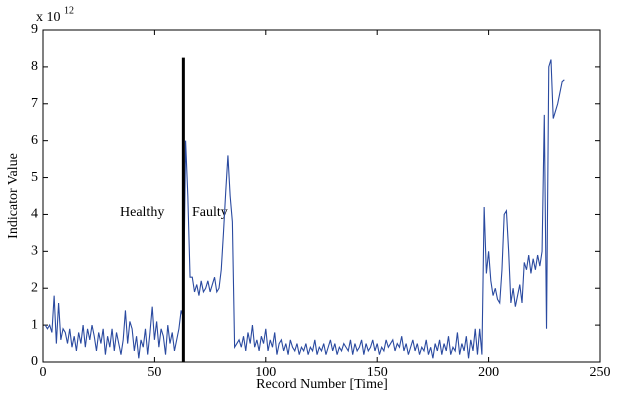  Describe the element at coordinates (154, 372) in the screenshot. I see `x-tick-label: 50` at that location.